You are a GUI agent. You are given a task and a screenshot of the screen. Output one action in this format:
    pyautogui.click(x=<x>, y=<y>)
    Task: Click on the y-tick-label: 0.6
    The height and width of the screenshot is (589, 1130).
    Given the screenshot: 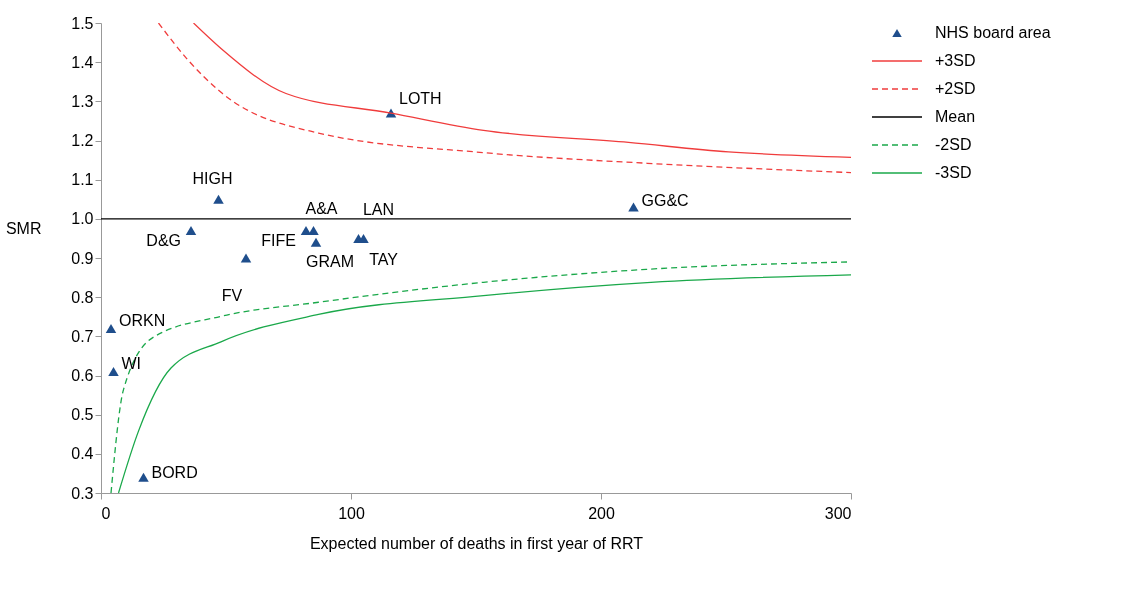 What is the action you would take?
    pyautogui.click(x=82, y=375)
    